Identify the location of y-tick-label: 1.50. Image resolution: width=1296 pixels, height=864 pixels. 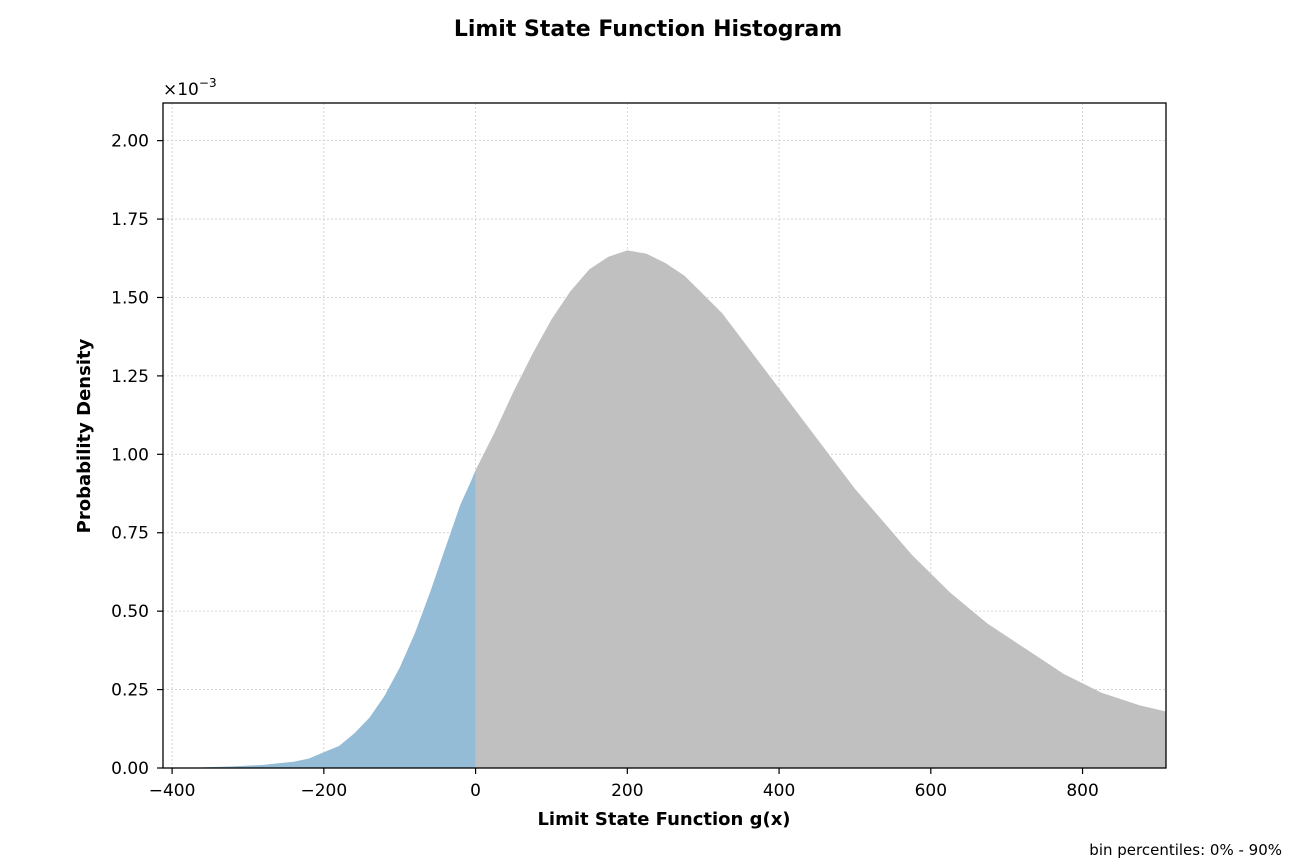
(130, 298).